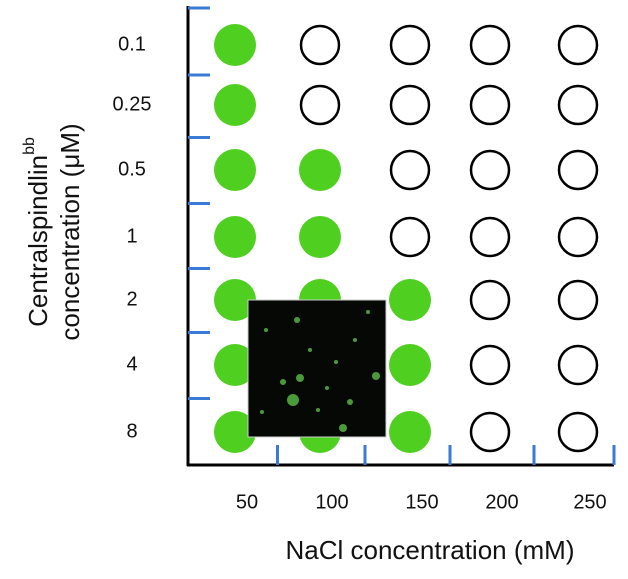  Describe the element at coordinates (501, 502) in the screenshot. I see `x-tick-label: 200` at that location.